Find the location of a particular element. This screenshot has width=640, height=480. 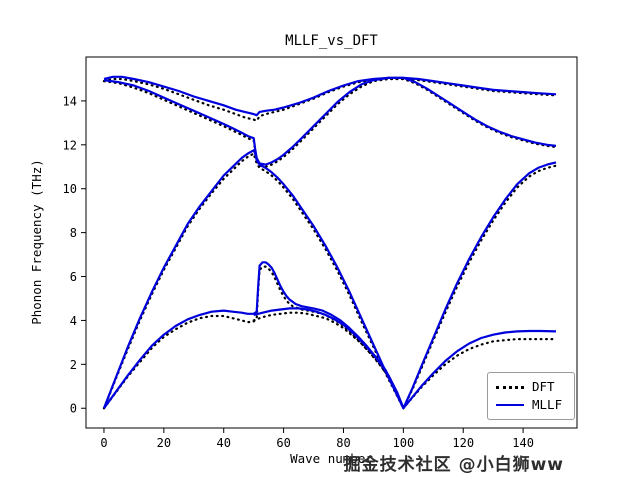

y-tick-label: 8 is located at coordinates (73, 233).